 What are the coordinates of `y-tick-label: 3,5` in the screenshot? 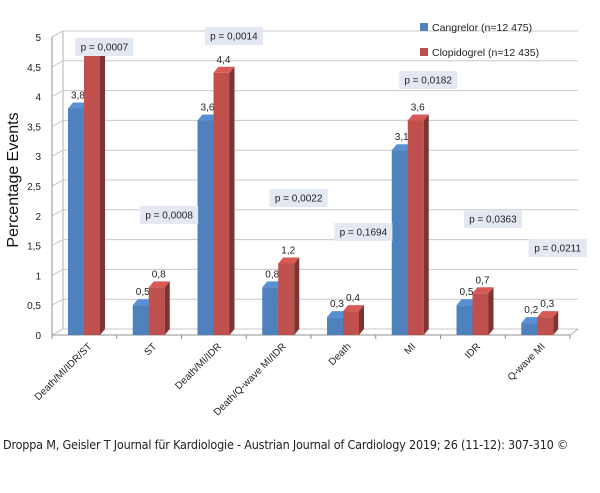 It's located at (34, 127).